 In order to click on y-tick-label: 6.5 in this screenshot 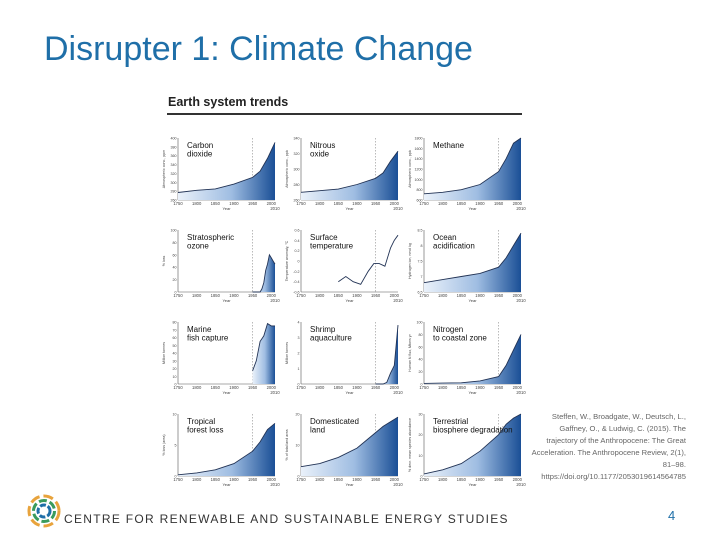, I will do `click(420, 293)`.